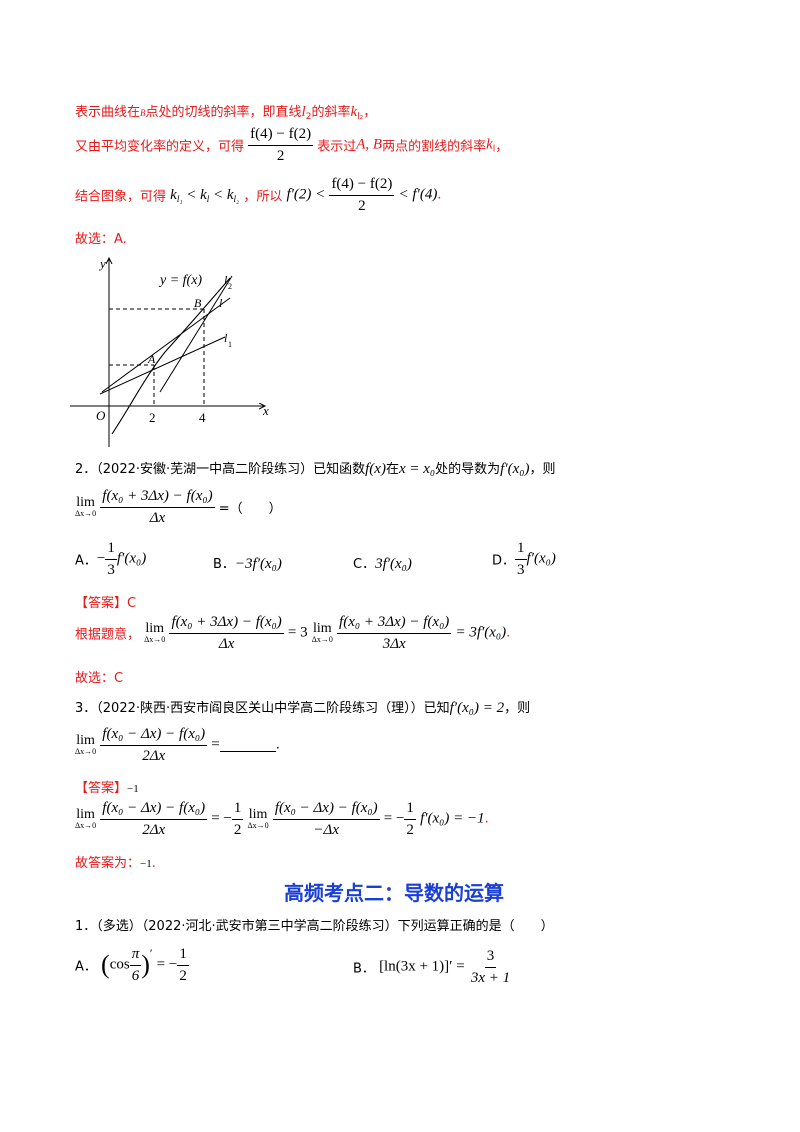 The image size is (800, 1132). I want to click on answer-1: 故选：A., so click(101, 239).